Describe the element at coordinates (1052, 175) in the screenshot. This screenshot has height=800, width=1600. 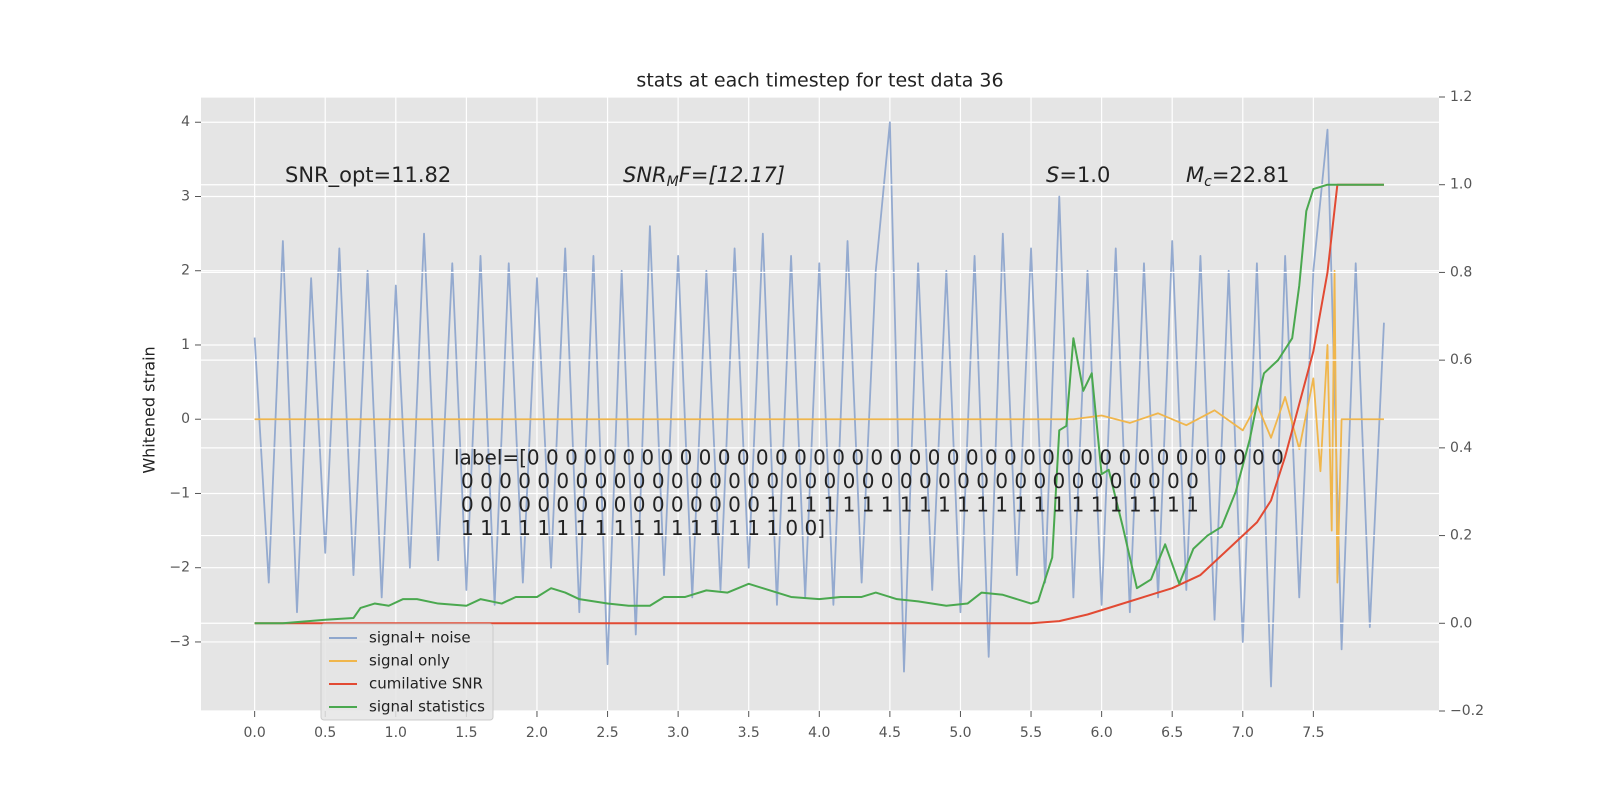
I see `annotation-part: S` at that location.